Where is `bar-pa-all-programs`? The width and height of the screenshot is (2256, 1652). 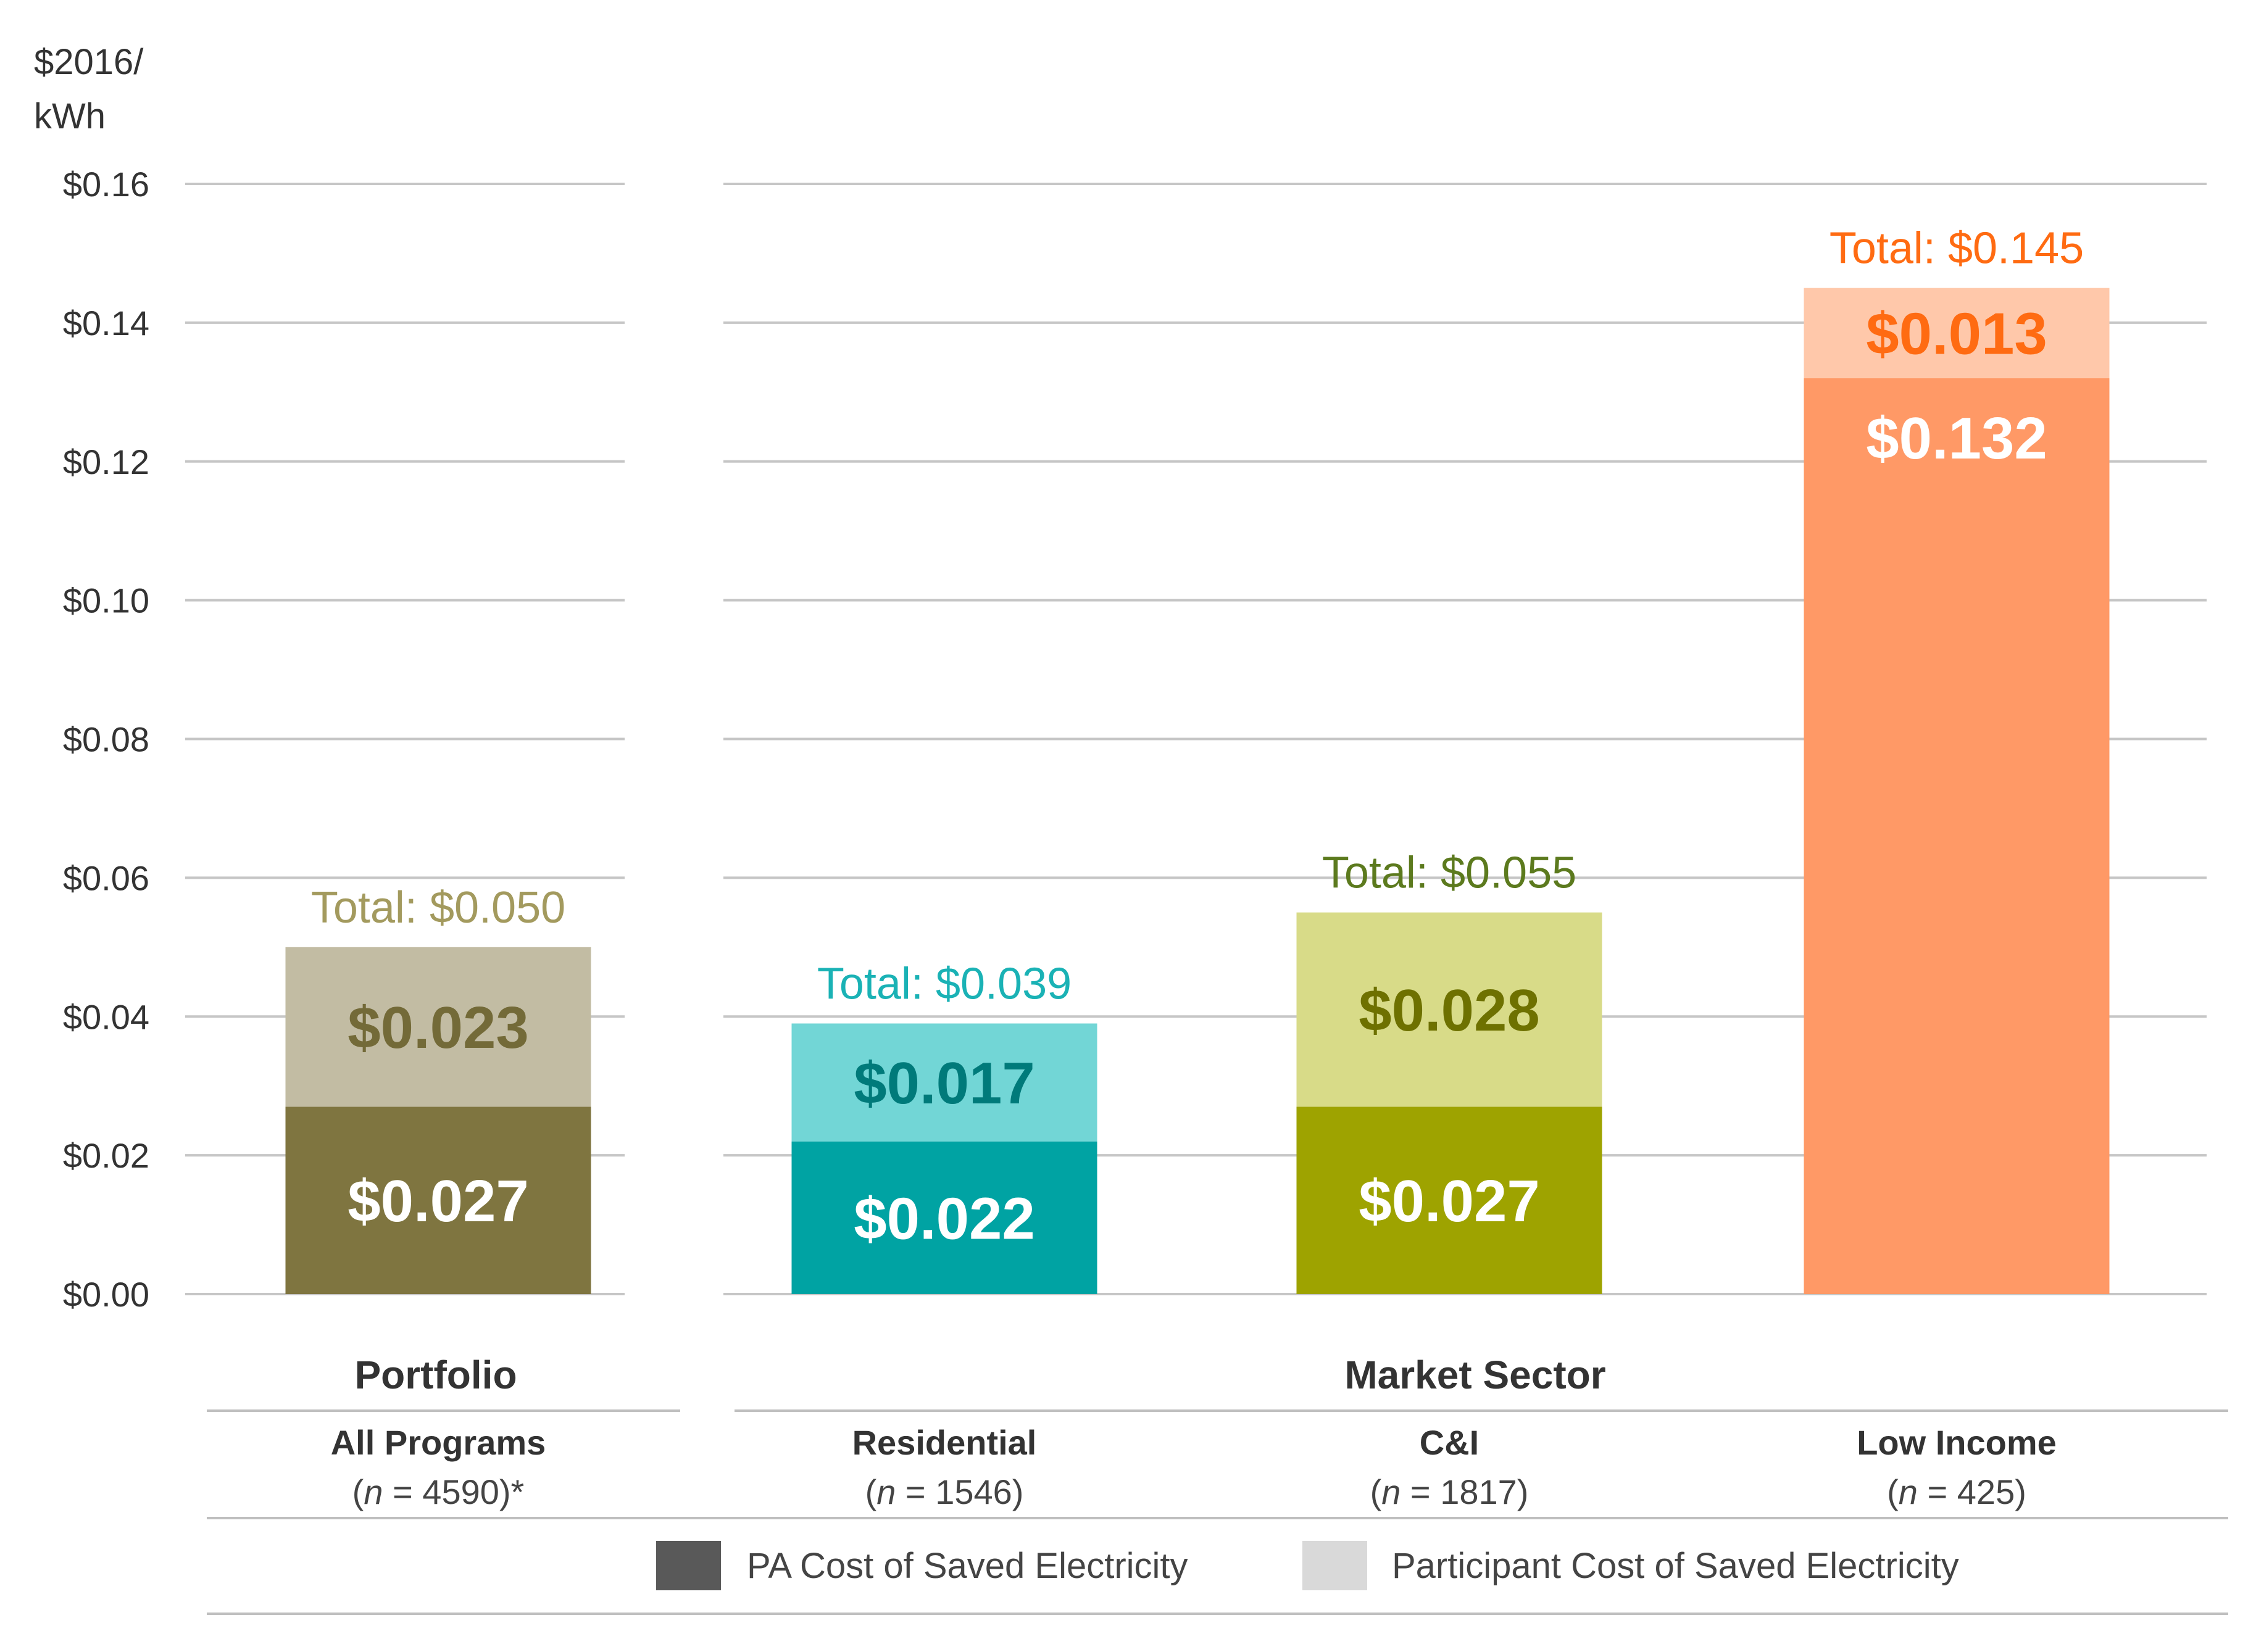 bar-pa-all-programs is located at coordinates (438, 1200).